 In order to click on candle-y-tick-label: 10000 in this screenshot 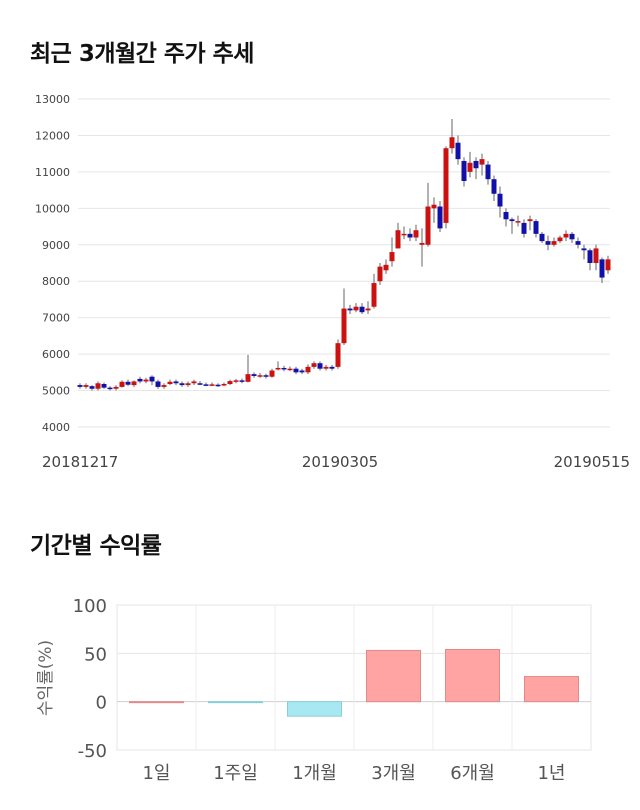, I will do `click(52, 208)`.